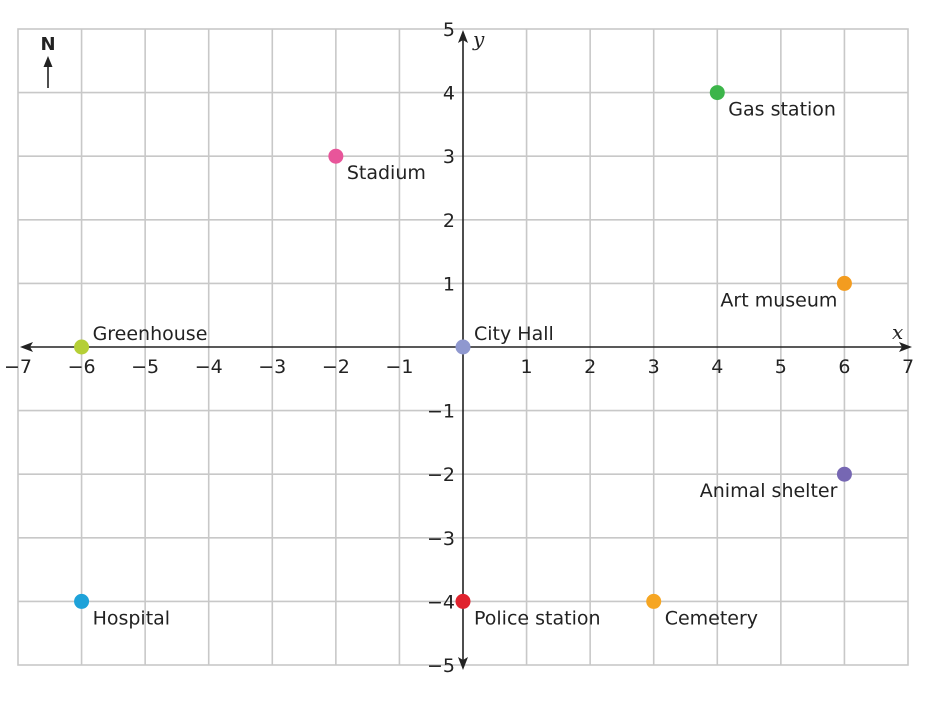 The height and width of the screenshot is (704, 934). I want to click on x-tick-label: 6, so click(844, 367).